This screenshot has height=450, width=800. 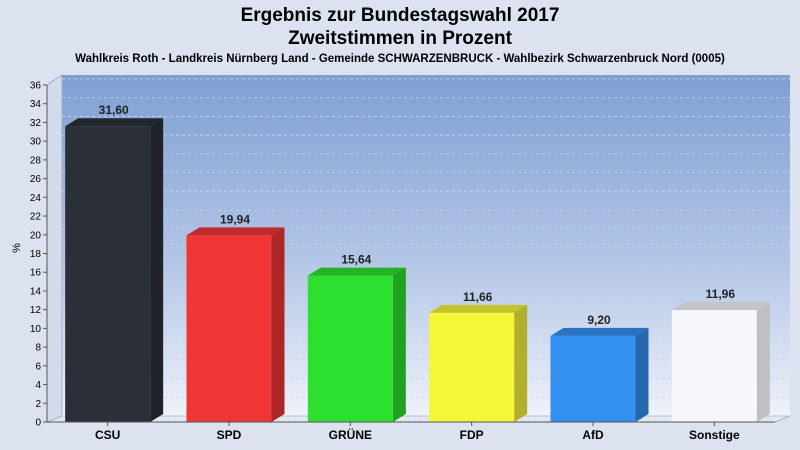 I want to click on bar-value-label: 19,94, so click(x=235, y=219).